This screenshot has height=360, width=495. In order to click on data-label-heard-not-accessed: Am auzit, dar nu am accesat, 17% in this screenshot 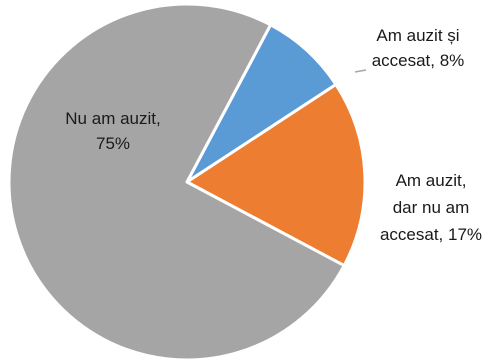, I will do `click(431, 207)`.